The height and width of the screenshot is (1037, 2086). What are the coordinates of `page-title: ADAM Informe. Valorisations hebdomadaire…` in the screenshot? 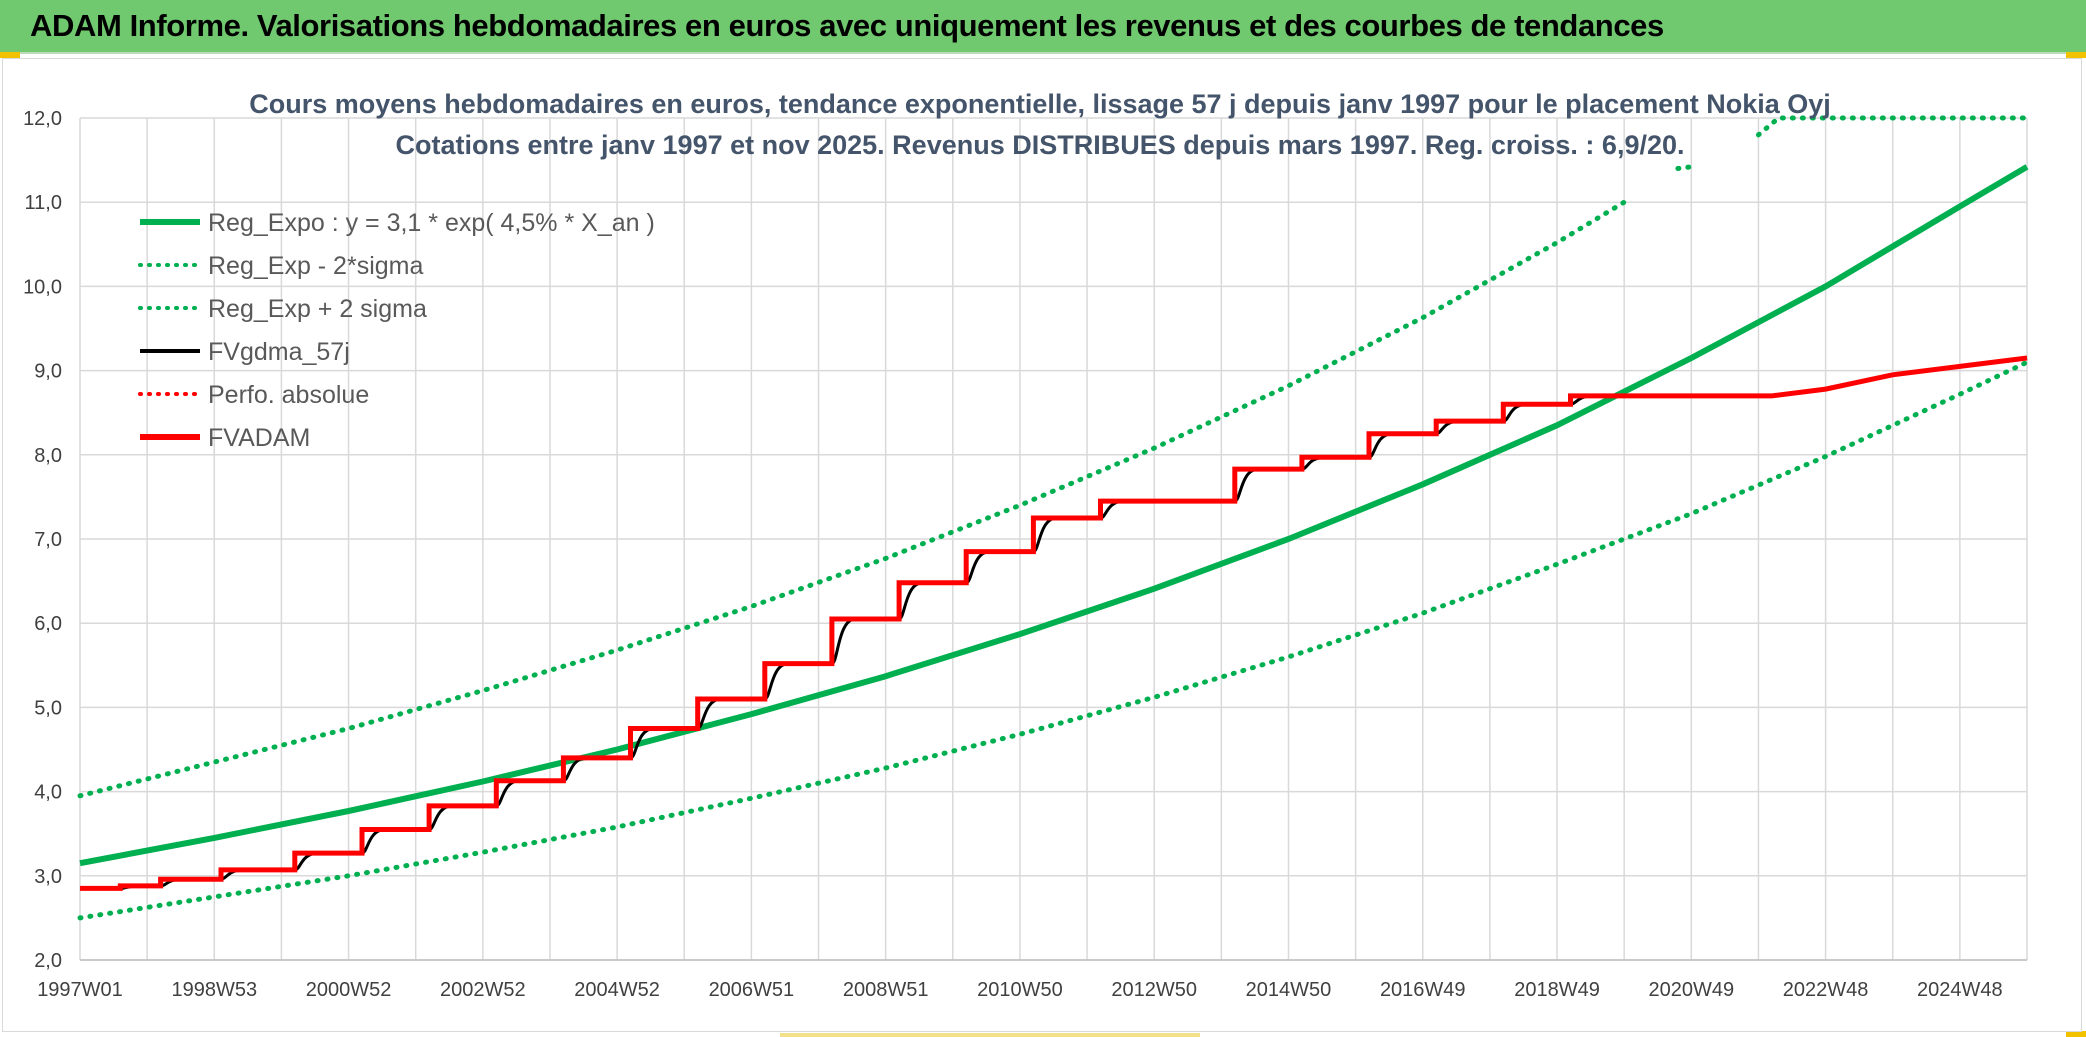 It's located at (847, 25).